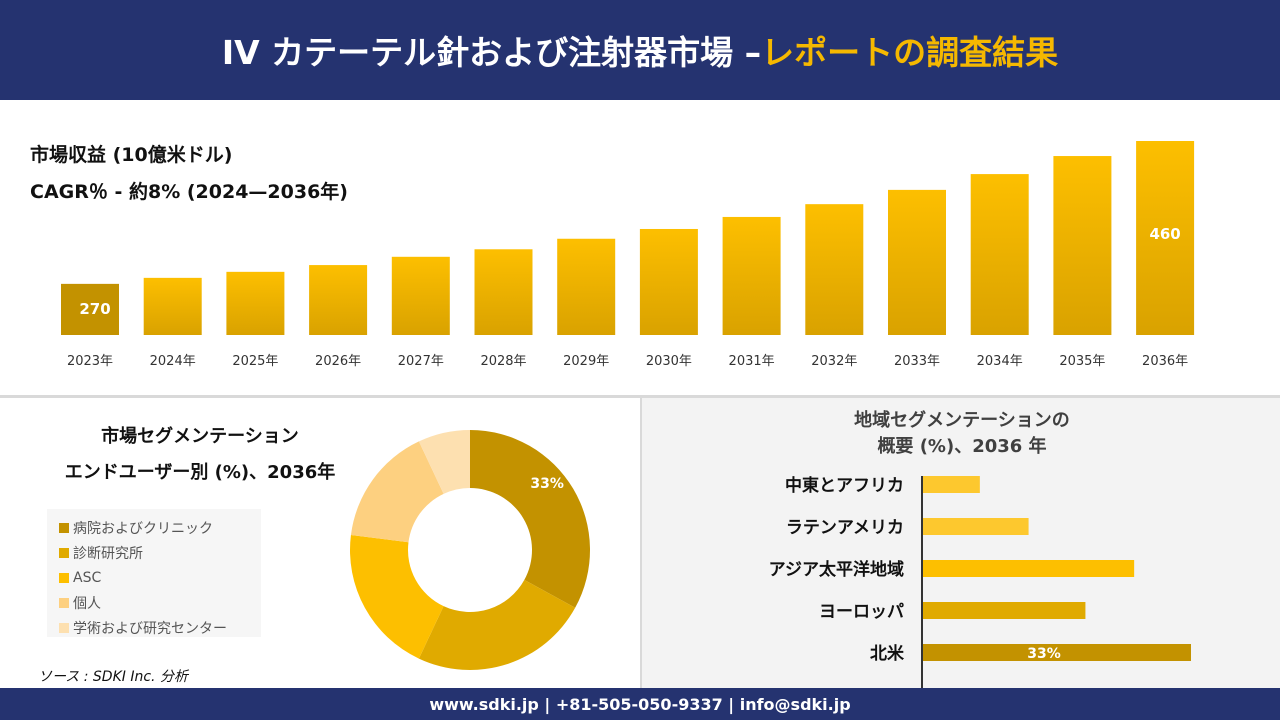  I want to click on bar-2033年, so click(917, 262).